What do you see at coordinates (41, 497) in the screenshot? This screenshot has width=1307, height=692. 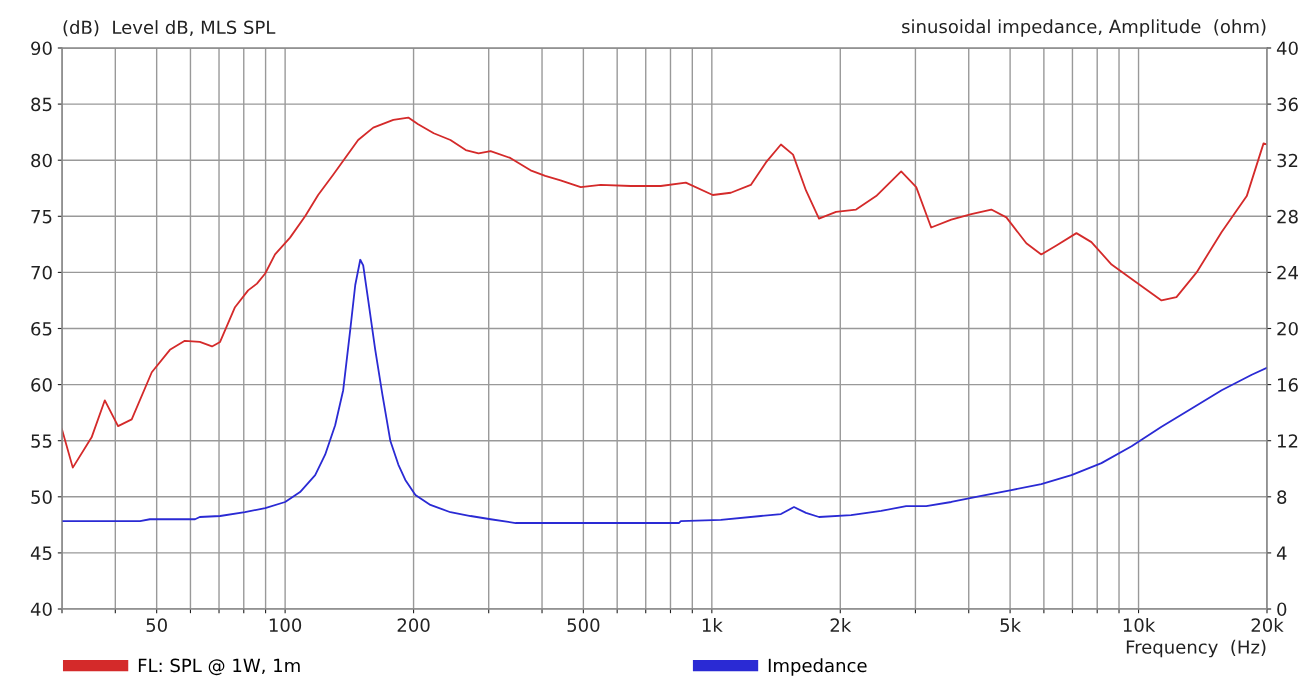 I see `y-tick-label: 50` at bounding box center [41, 497].